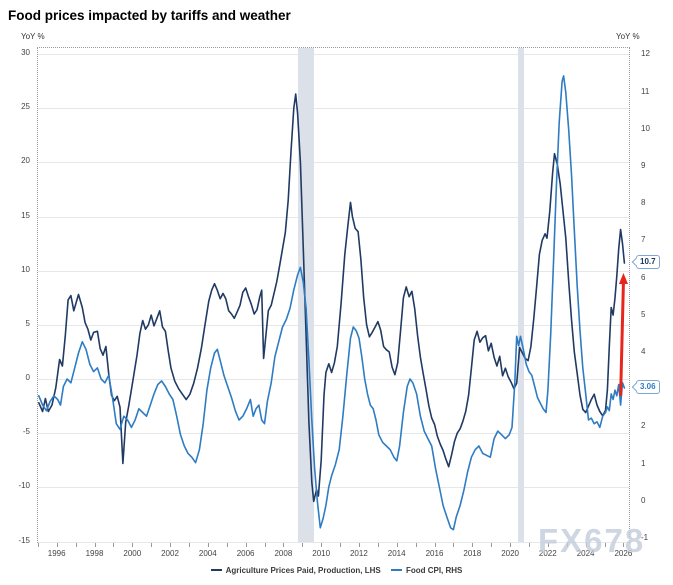  Describe the element at coordinates (645, 128) in the screenshot. I see `right-axis-tick-label: 10` at that location.